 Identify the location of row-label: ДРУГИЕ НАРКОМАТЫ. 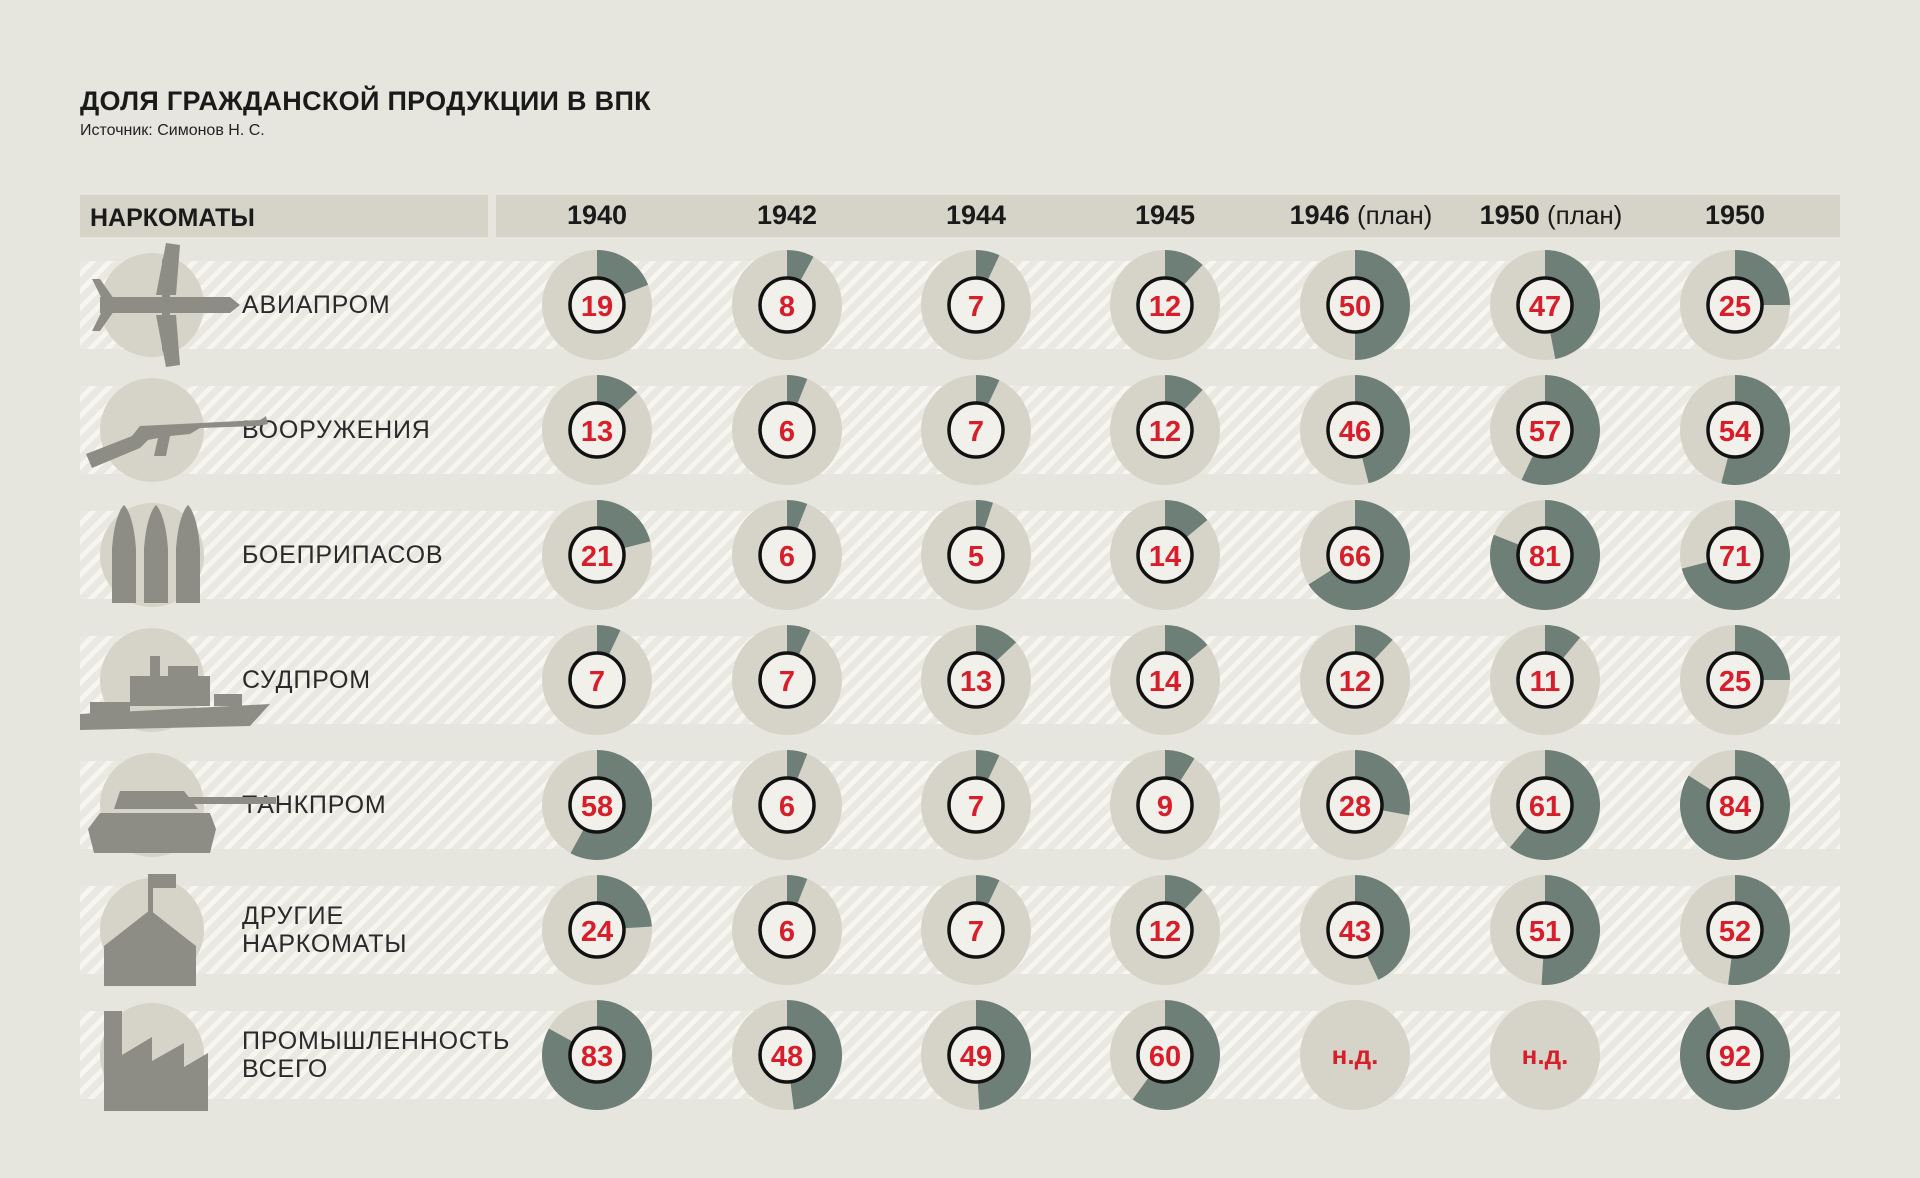
(325, 930).